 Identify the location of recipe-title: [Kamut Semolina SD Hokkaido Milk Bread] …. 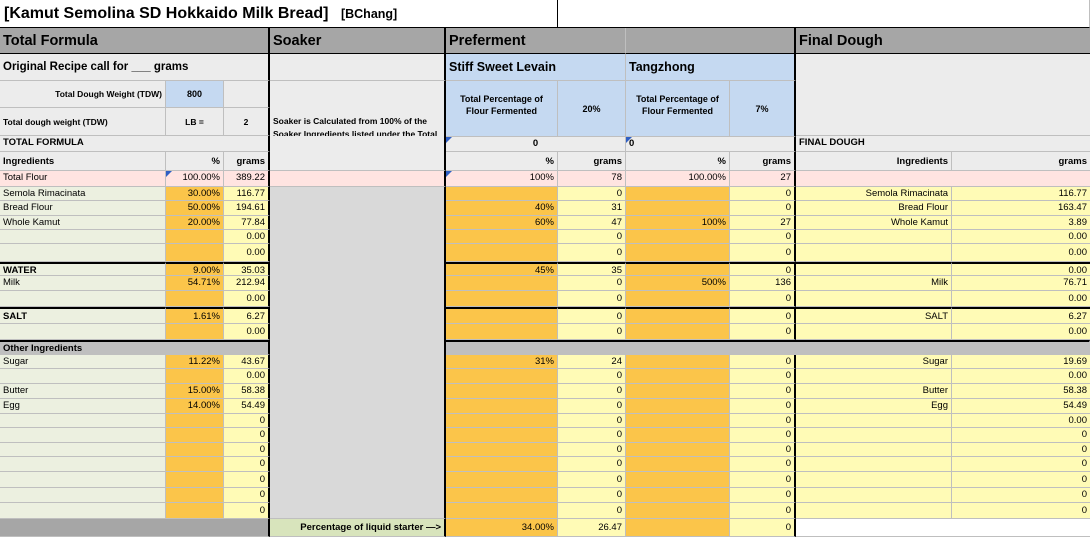
(279, 14).